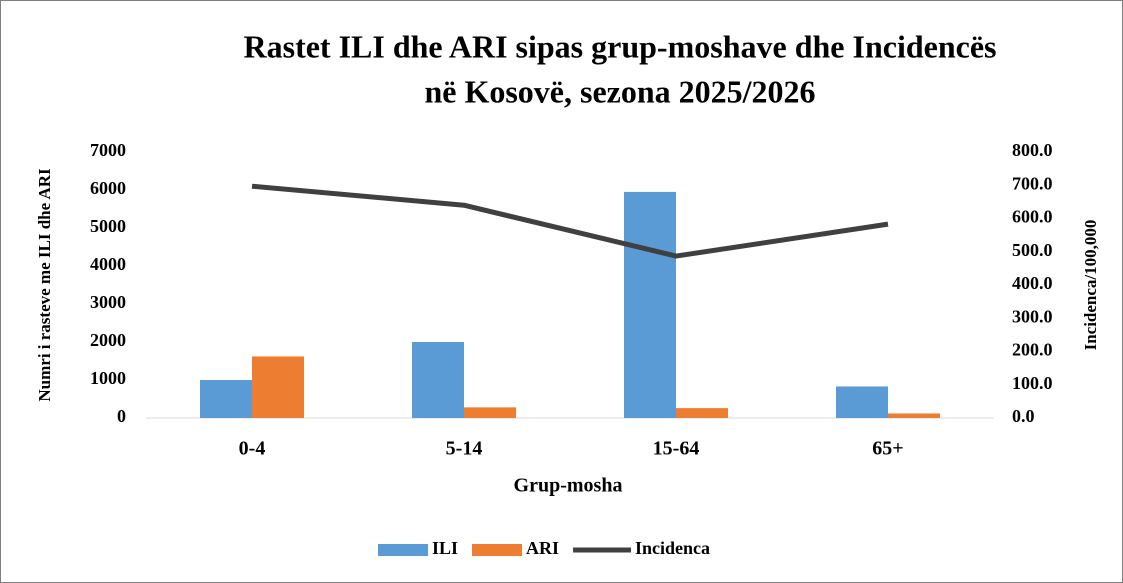  What do you see at coordinates (445, 548) in the screenshot?
I see `legend-label: ILI` at bounding box center [445, 548].